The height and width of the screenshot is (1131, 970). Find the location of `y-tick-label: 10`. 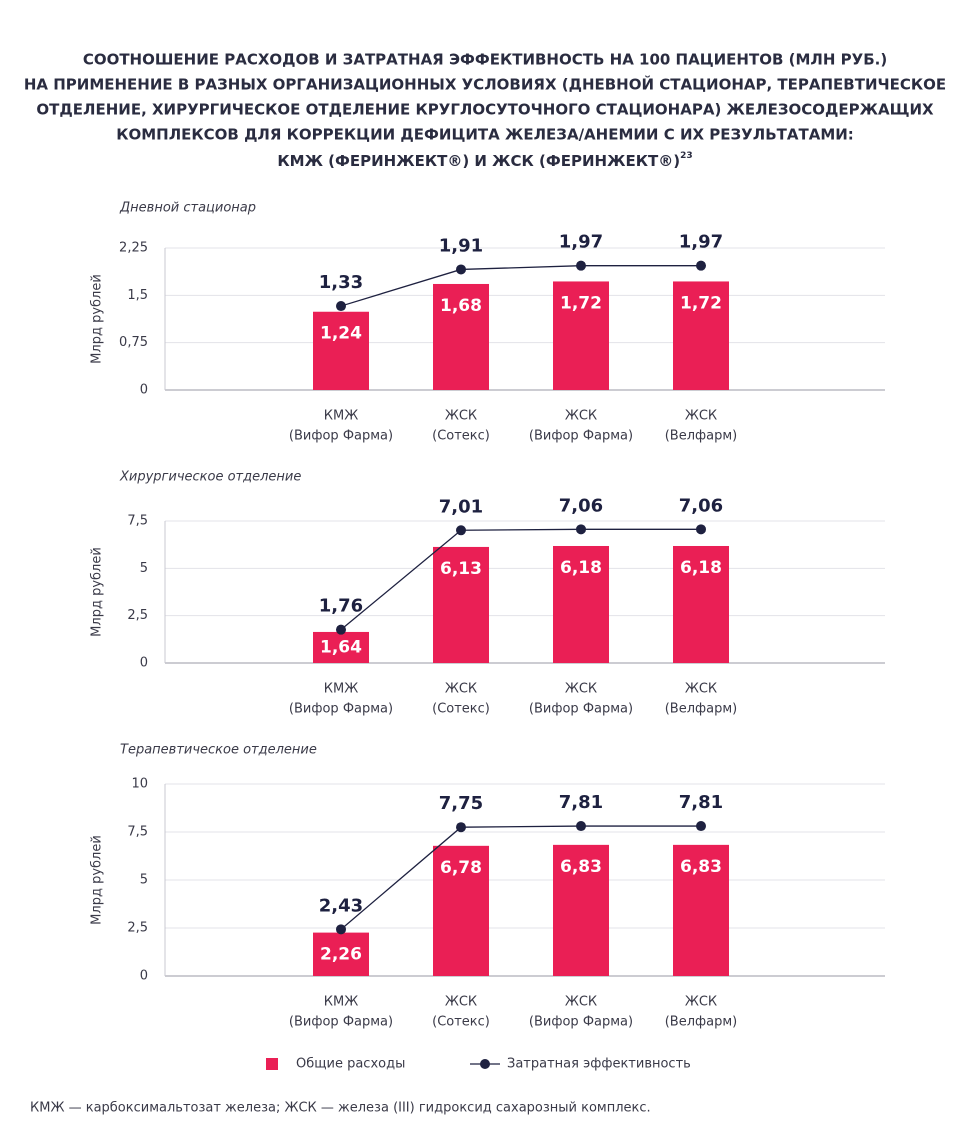

y-tick-label: 10 is located at coordinates (139, 784).